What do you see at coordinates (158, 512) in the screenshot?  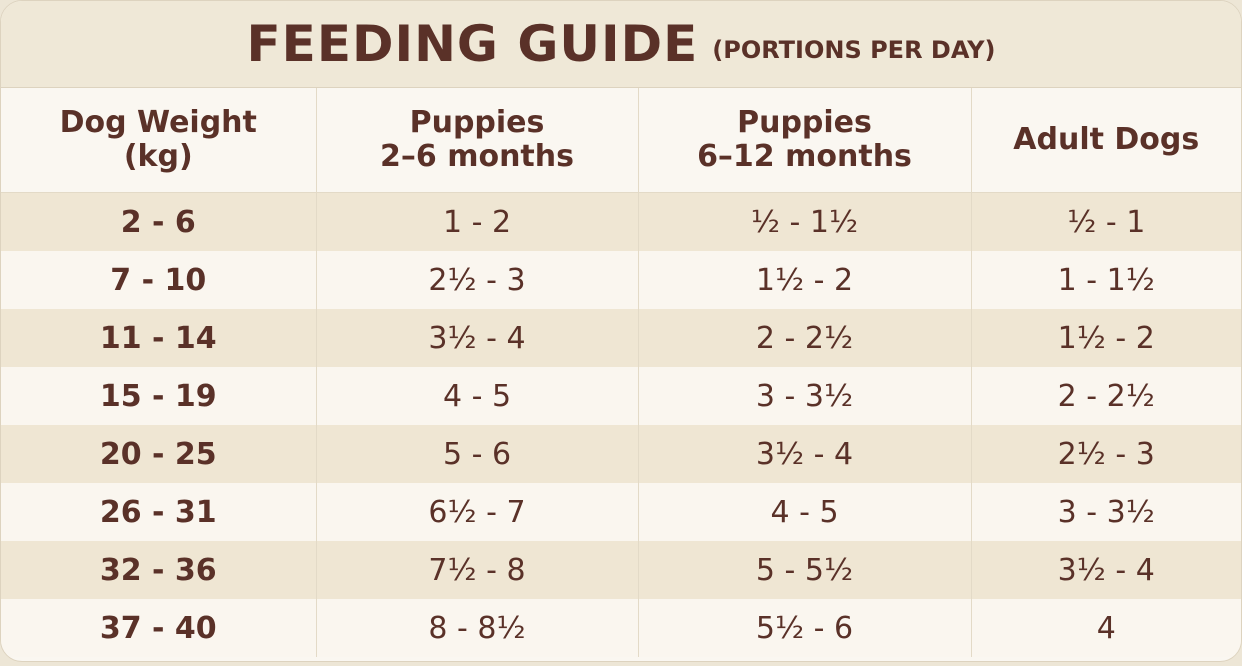 I see `weight-cell: 26 - 31` at bounding box center [158, 512].